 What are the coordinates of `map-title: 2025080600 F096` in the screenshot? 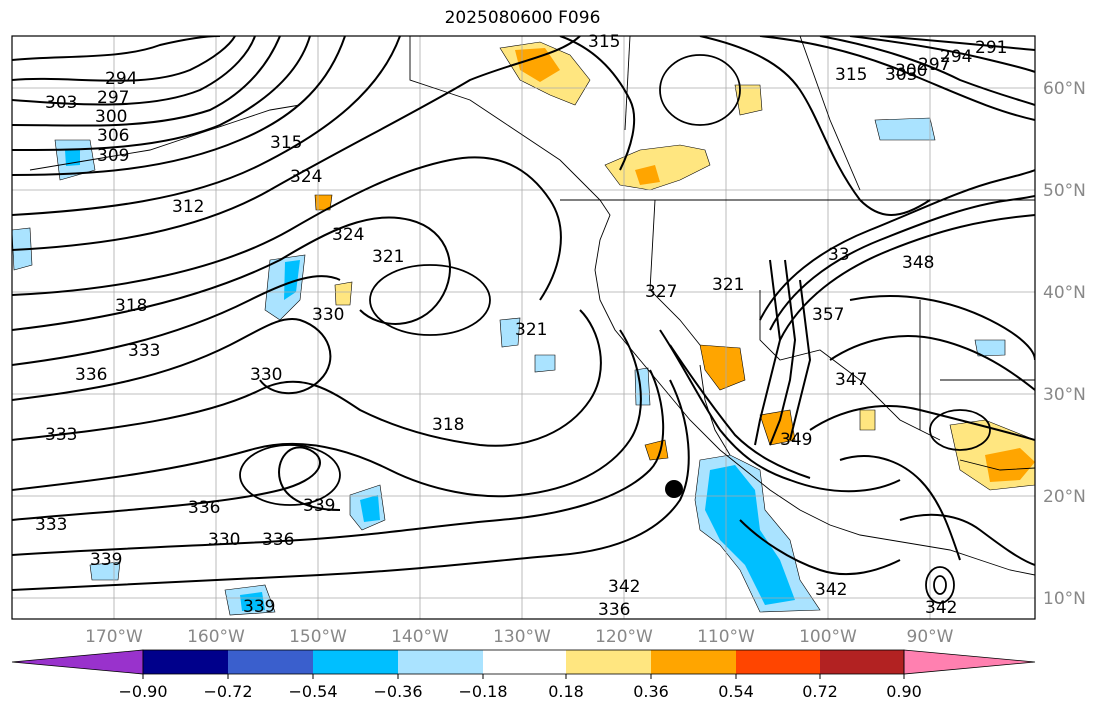 It's located at (522, 18).